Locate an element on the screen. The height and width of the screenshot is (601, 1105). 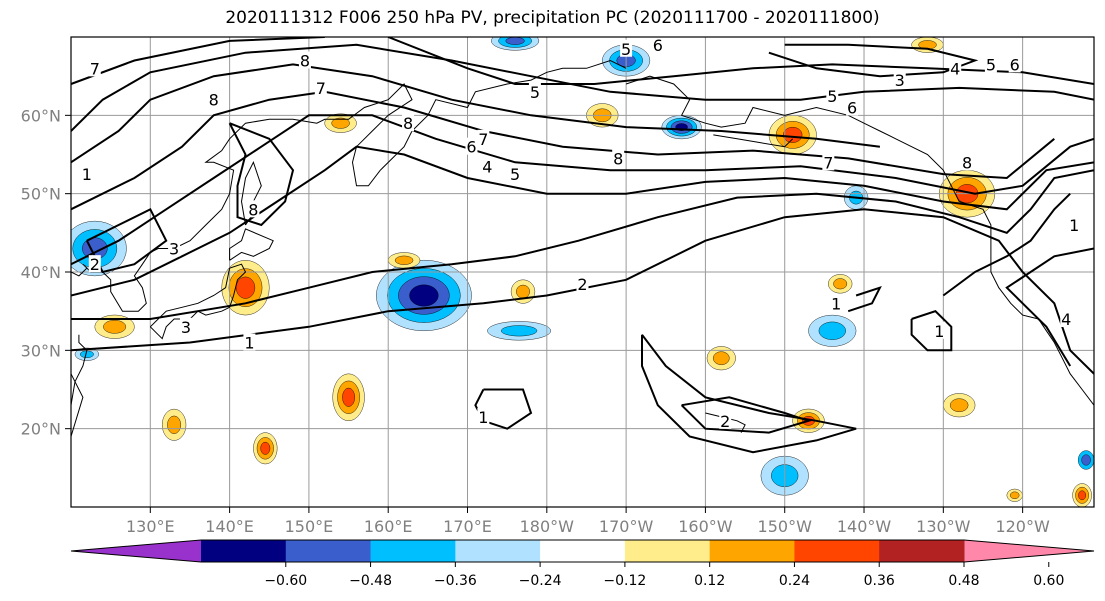
contour-label-24: 5 is located at coordinates (832, 96).